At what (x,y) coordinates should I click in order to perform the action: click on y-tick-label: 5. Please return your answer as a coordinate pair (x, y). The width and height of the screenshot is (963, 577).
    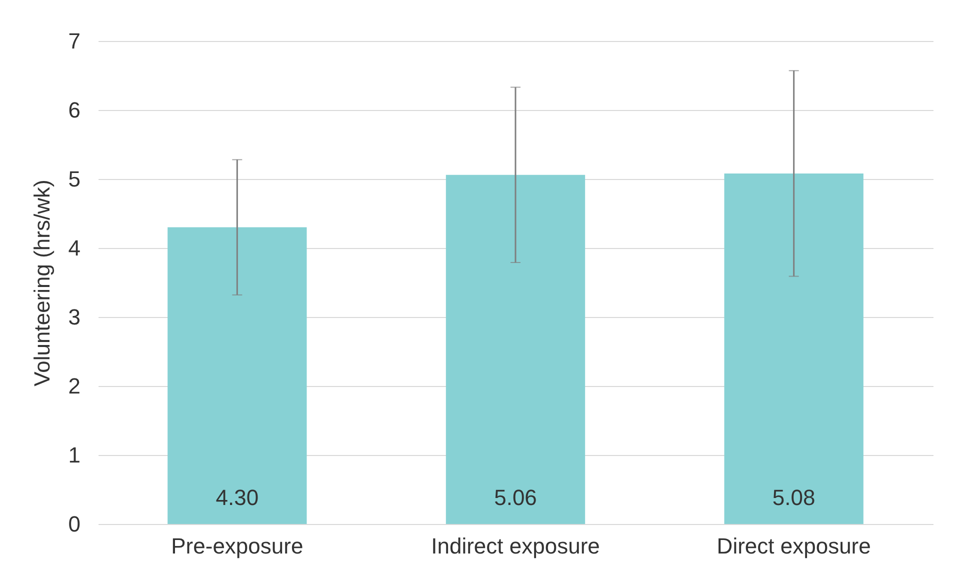
    Looking at the image, I should click on (74, 179).